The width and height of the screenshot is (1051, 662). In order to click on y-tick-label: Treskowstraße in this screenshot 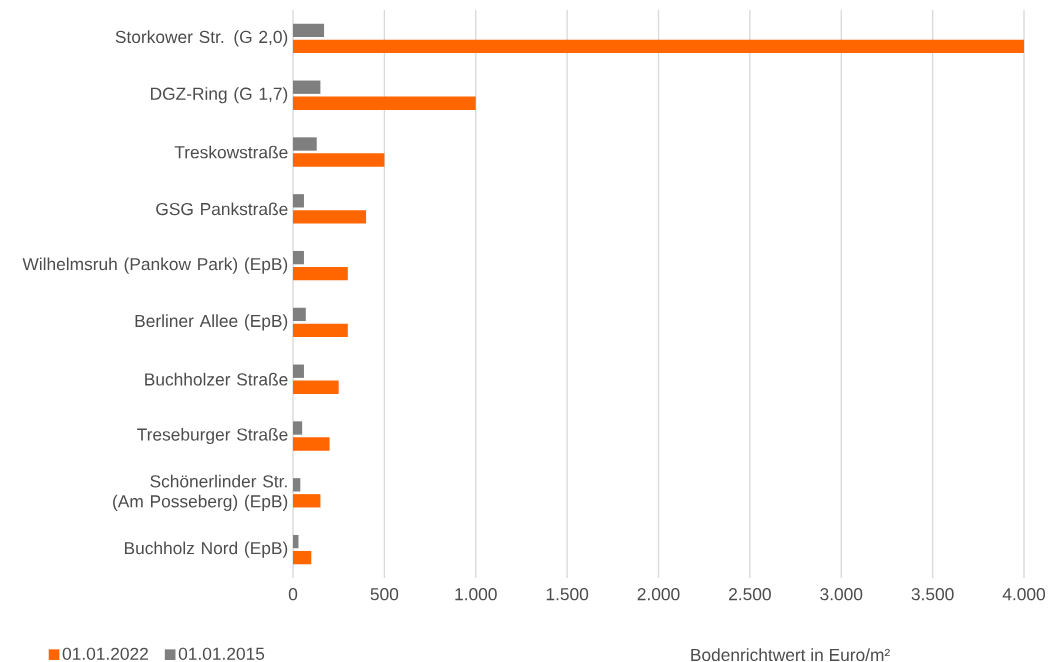, I will do `click(231, 152)`.